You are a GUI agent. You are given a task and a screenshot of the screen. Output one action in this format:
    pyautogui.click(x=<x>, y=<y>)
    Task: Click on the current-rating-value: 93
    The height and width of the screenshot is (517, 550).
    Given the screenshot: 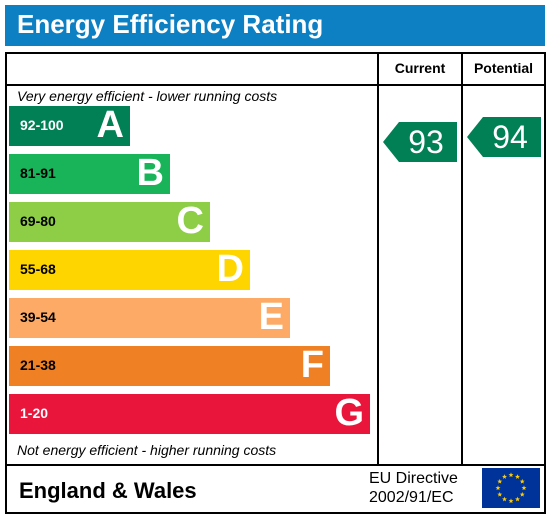 What is the action you would take?
    pyautogui.click(x=426, y=142)
    